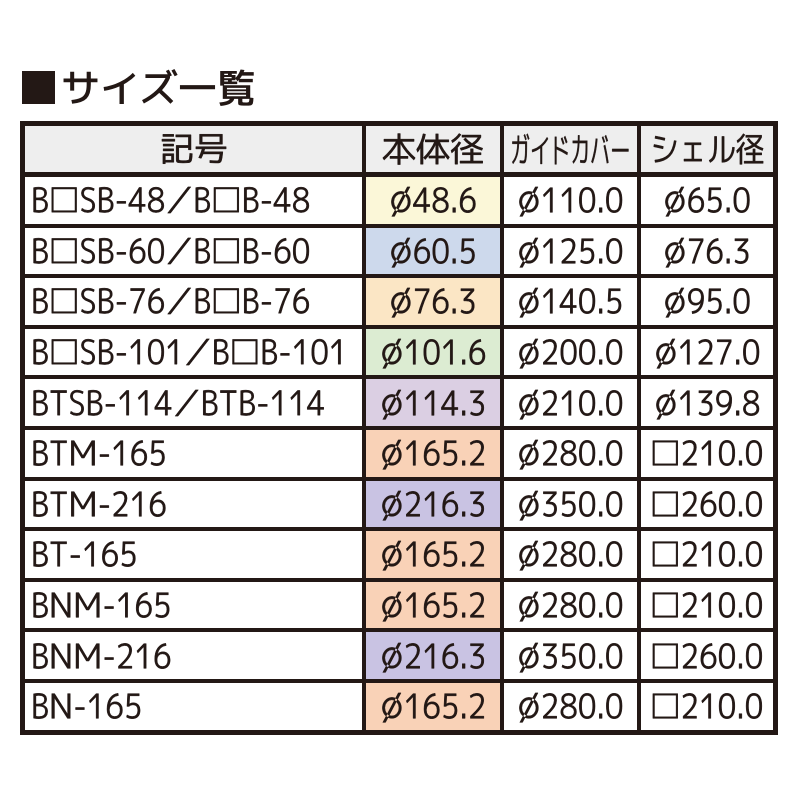 This screenshot has height=800, width=800. I want to click on table-row-3-body-cell, so click(433, 301).